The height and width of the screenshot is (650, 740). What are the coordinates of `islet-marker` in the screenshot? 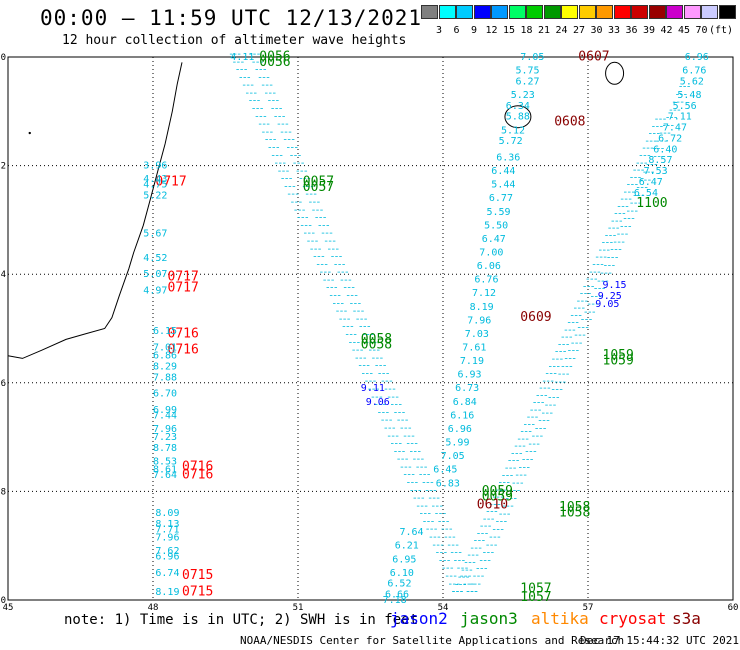 It's located at (29, 133).